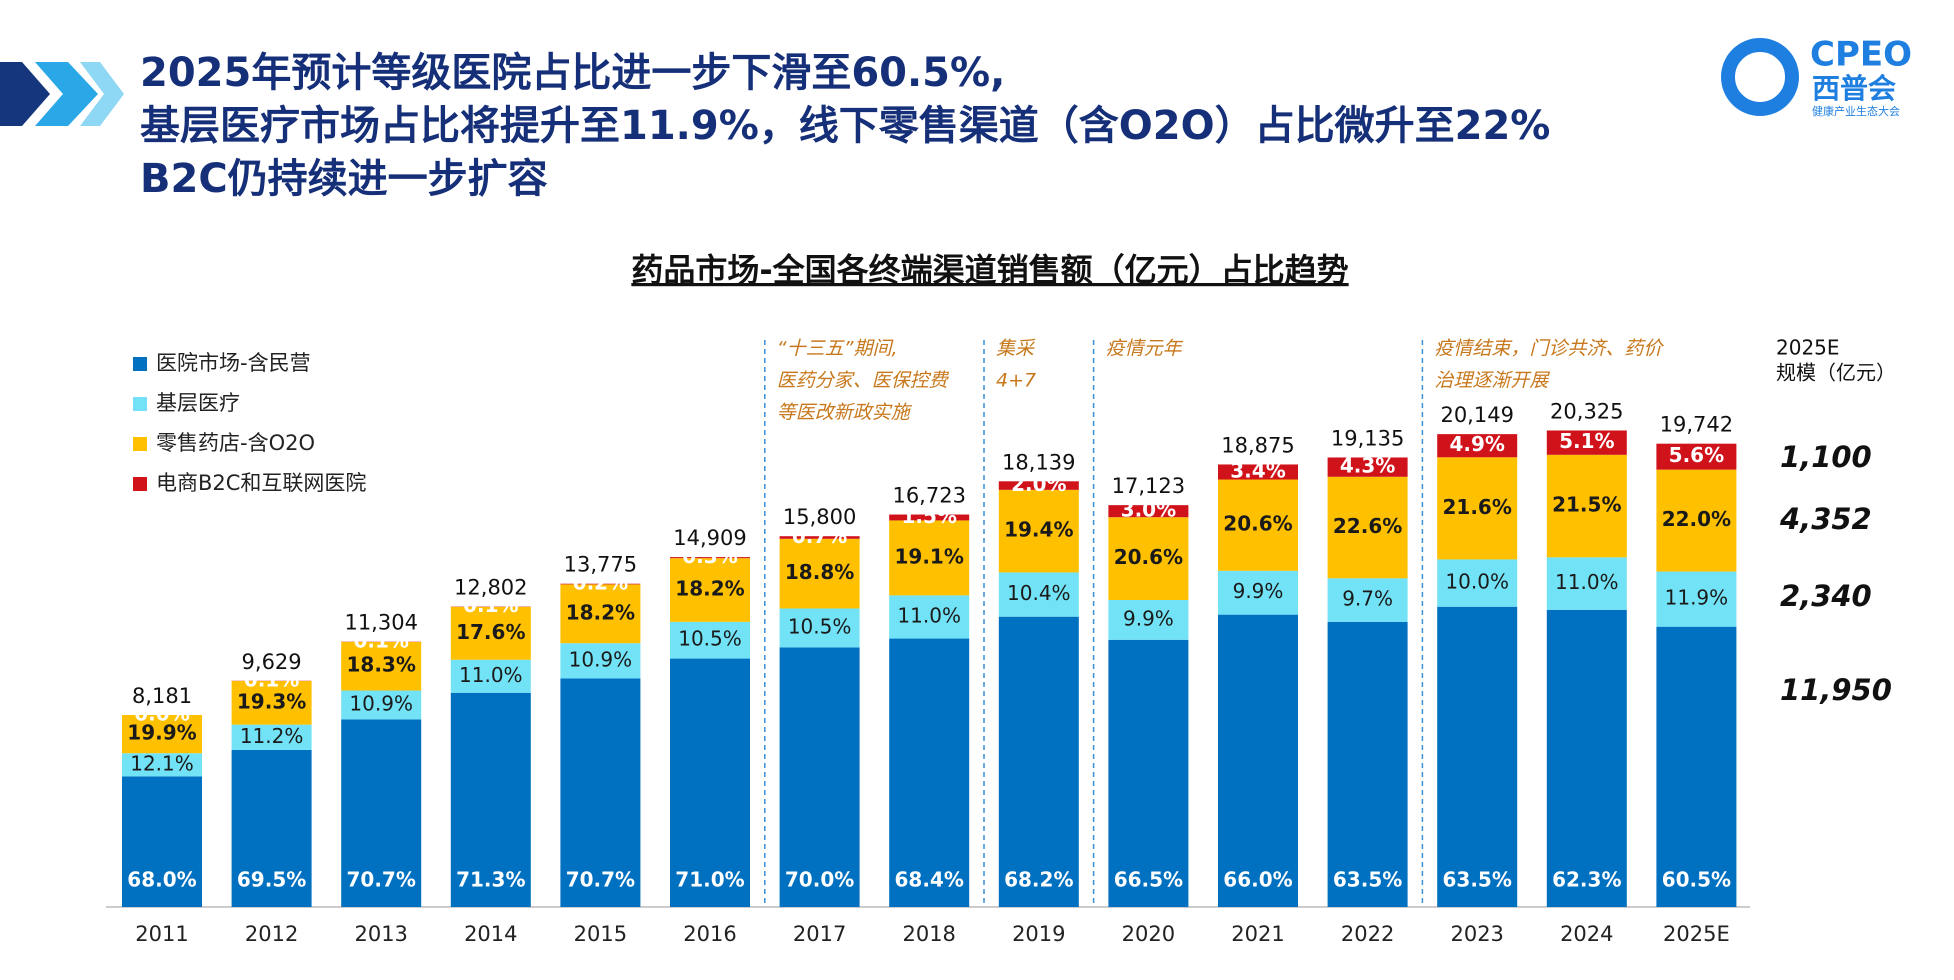  What do you see at coordinates (1148, 510) in the screenshot?
I see `segment-label: 3.0%` at bounding box center [1148, 510].